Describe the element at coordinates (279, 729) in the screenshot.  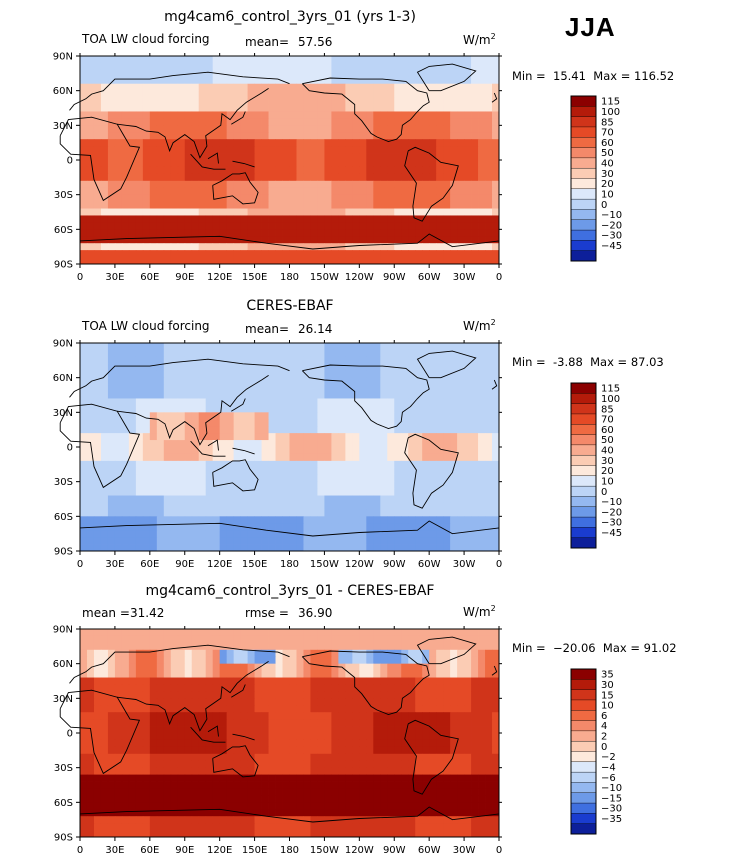
I see `panel-3-coastlines` at that location.